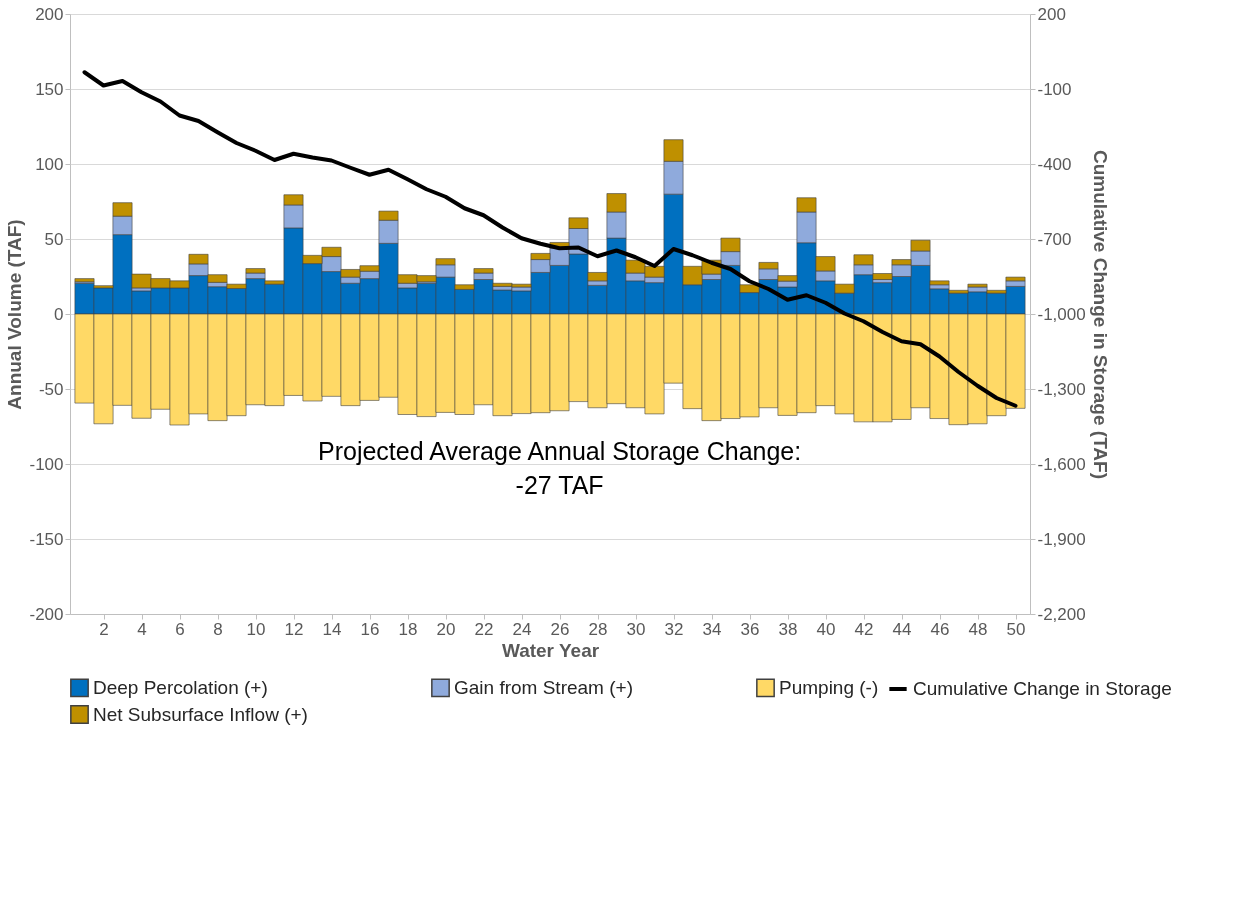 The width and height of the screenshot is (1244, 911). I want to click on y2-tick-label: -1,300, so click(1061, 389).